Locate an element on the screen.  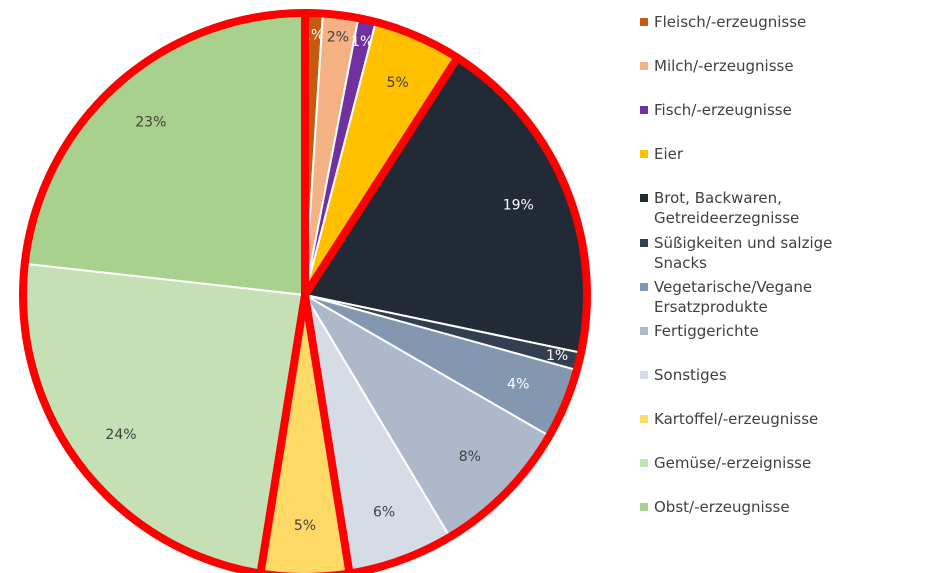
legend-label: Süßigkeiten und salzige Snacks is located at coordinates (743, 252).